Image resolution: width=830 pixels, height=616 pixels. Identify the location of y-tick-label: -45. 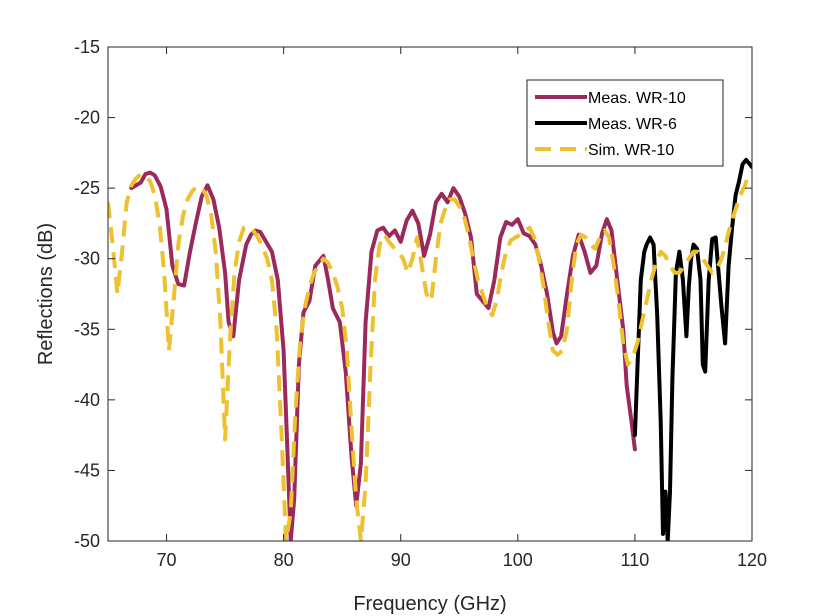
(87, 470).